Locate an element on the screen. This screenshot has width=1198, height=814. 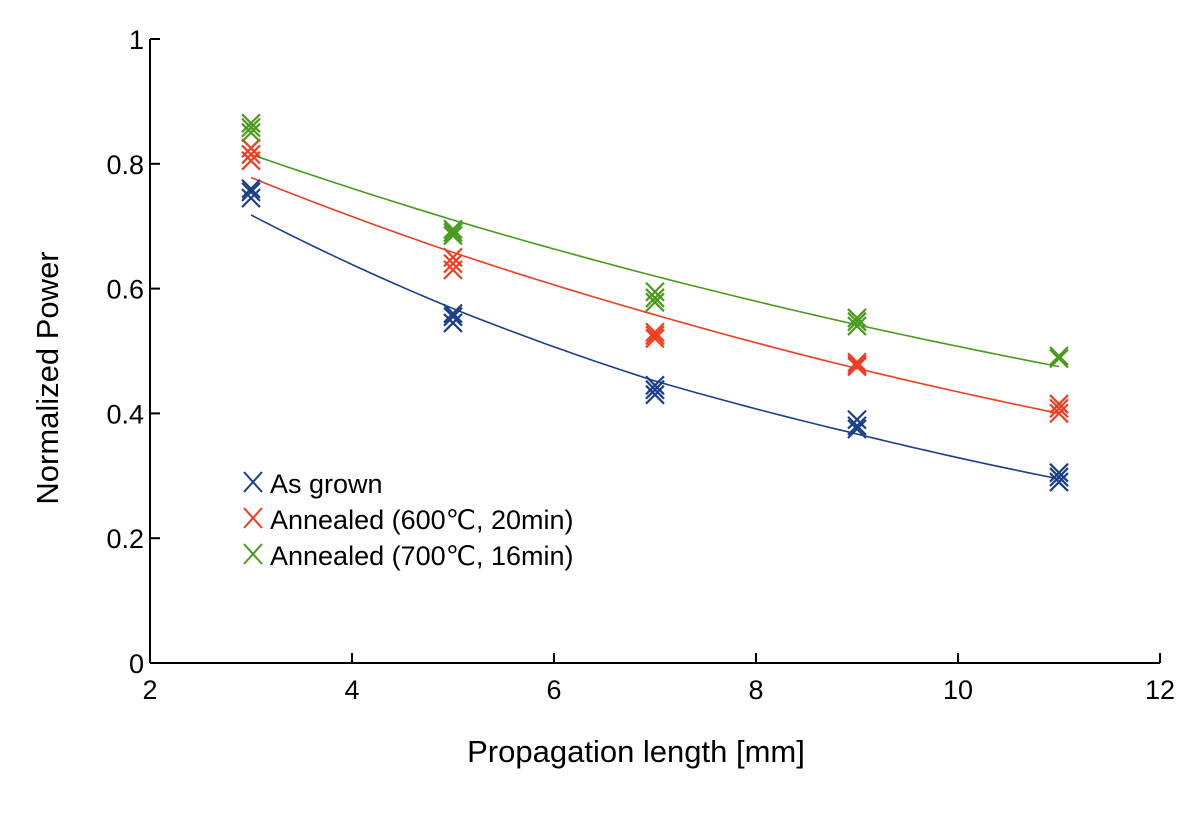
x-tick-label: 12 is located at coordinates (1160, 690).